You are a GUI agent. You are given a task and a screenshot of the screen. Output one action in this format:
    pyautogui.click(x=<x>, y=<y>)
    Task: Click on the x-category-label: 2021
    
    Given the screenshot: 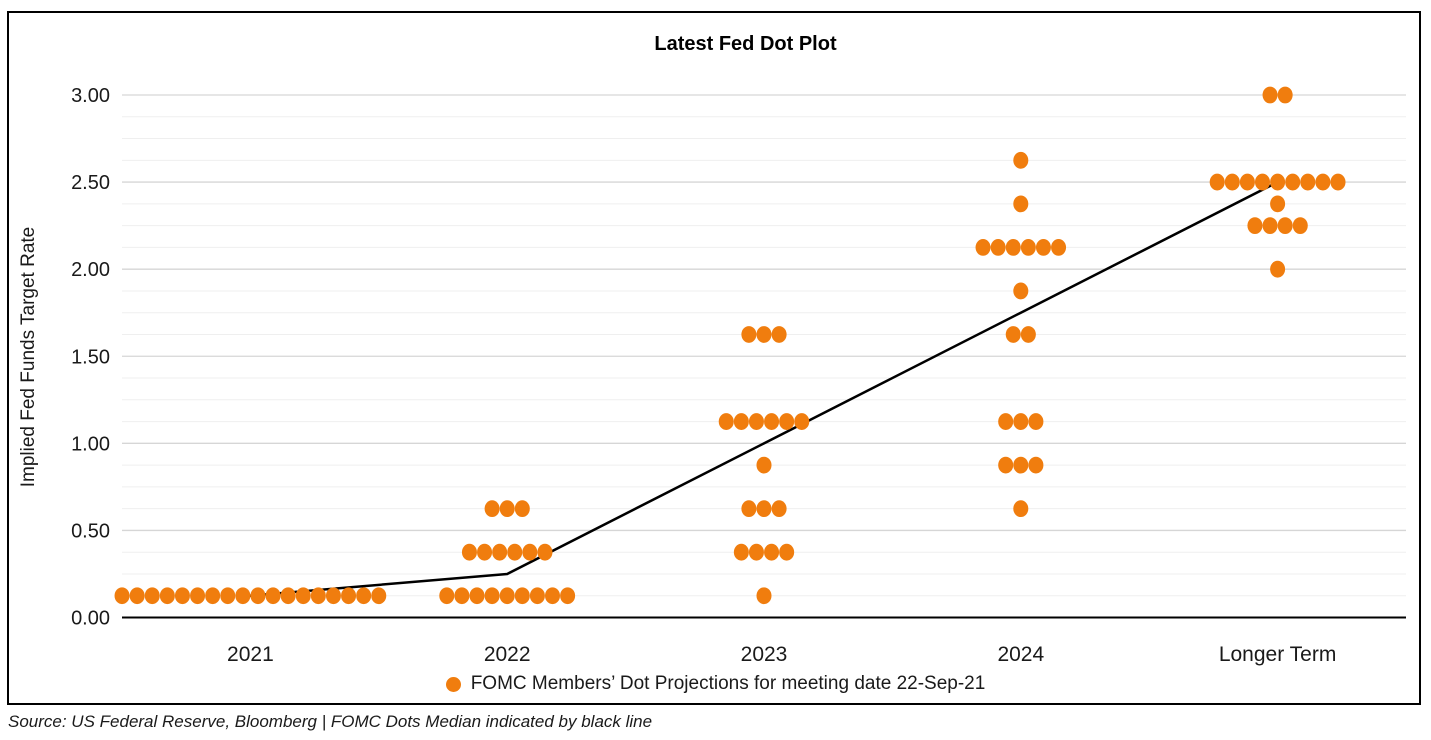 What is the action you would take?
    pyautogui.click(x=250, y=654)
    